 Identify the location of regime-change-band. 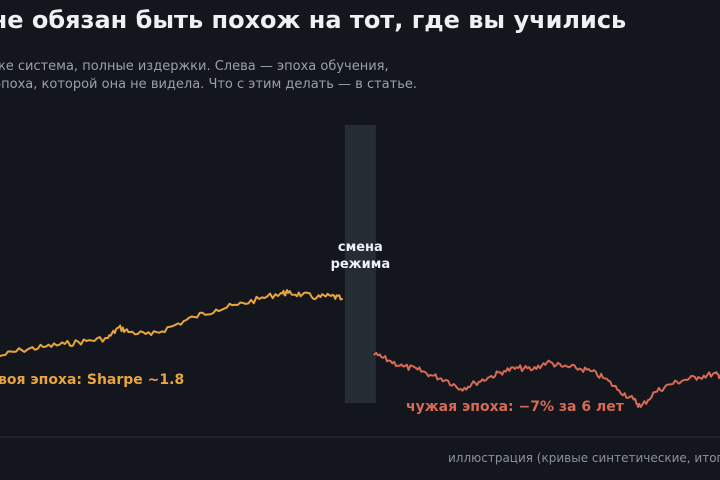
(360, 264).